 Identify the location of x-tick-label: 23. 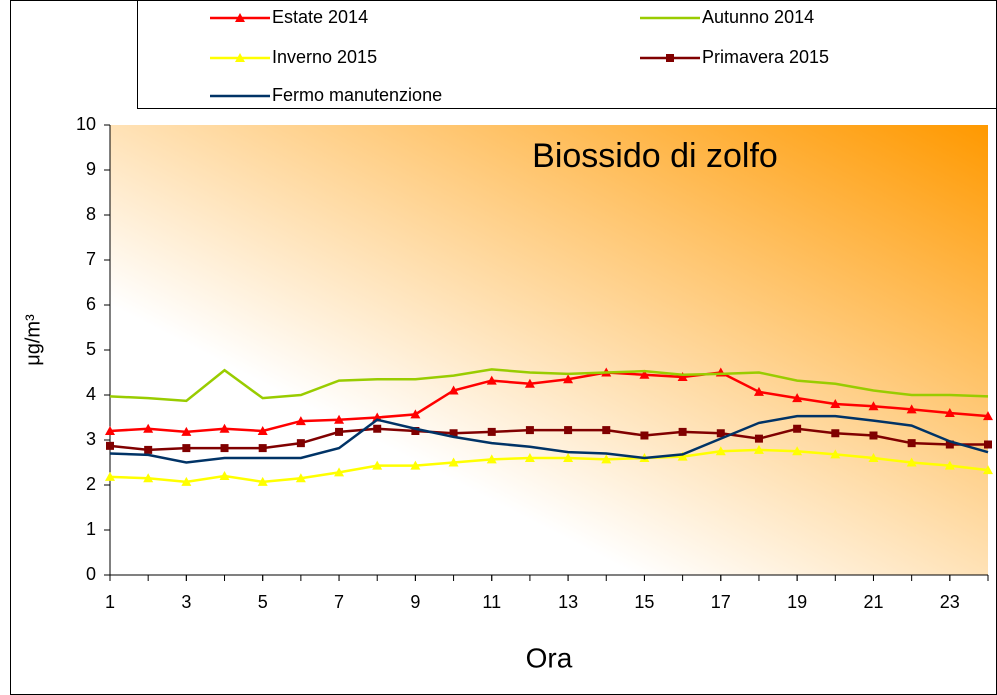
(950, 602).